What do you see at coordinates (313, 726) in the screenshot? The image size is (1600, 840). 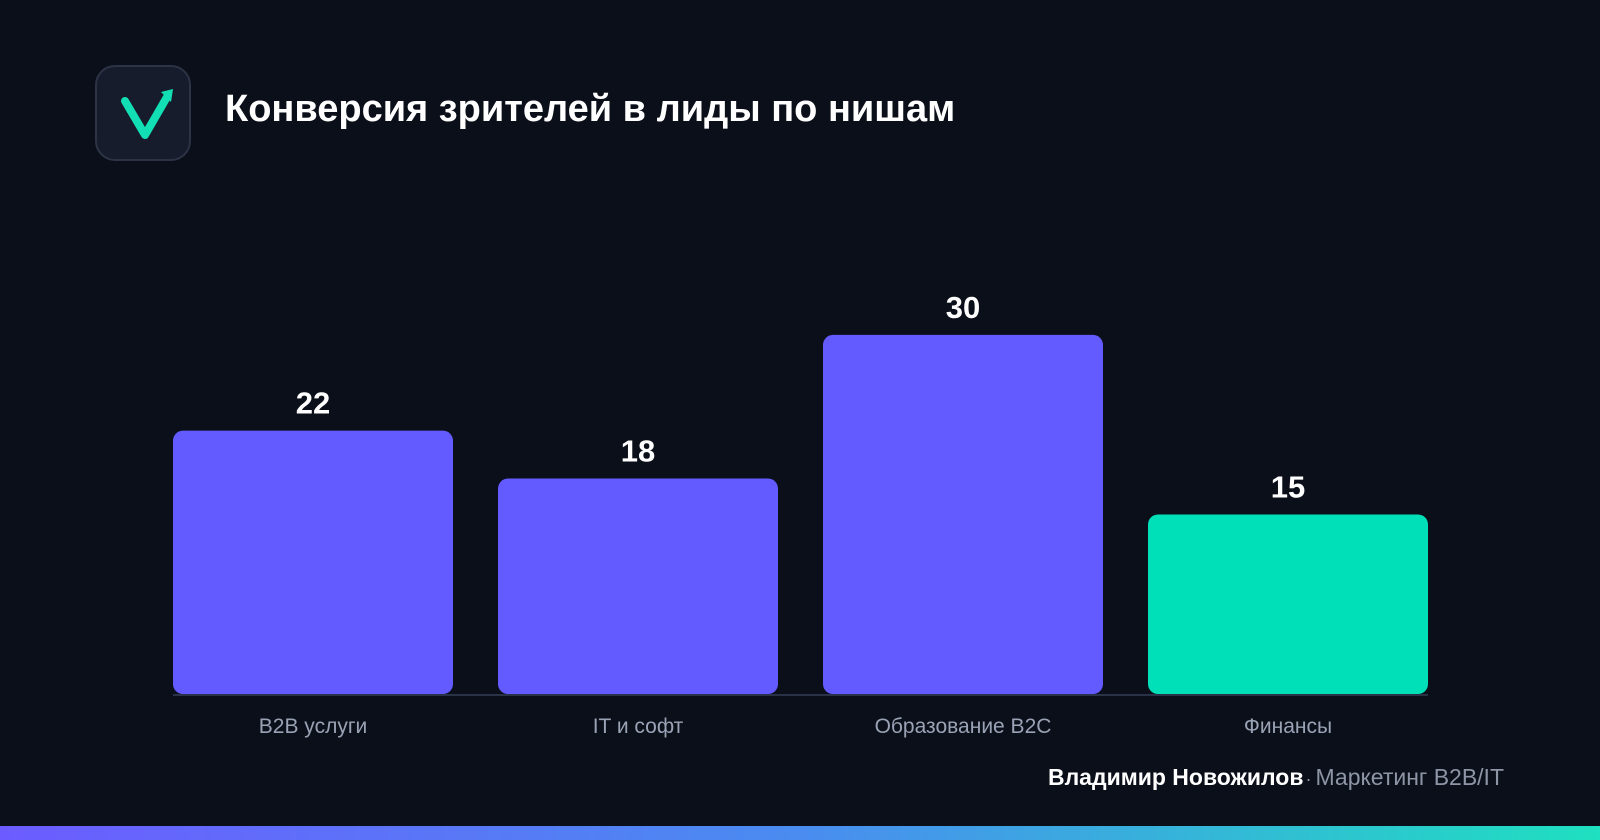 I see `category-label-0: B2B услуги` at bounding box center [313, 726].